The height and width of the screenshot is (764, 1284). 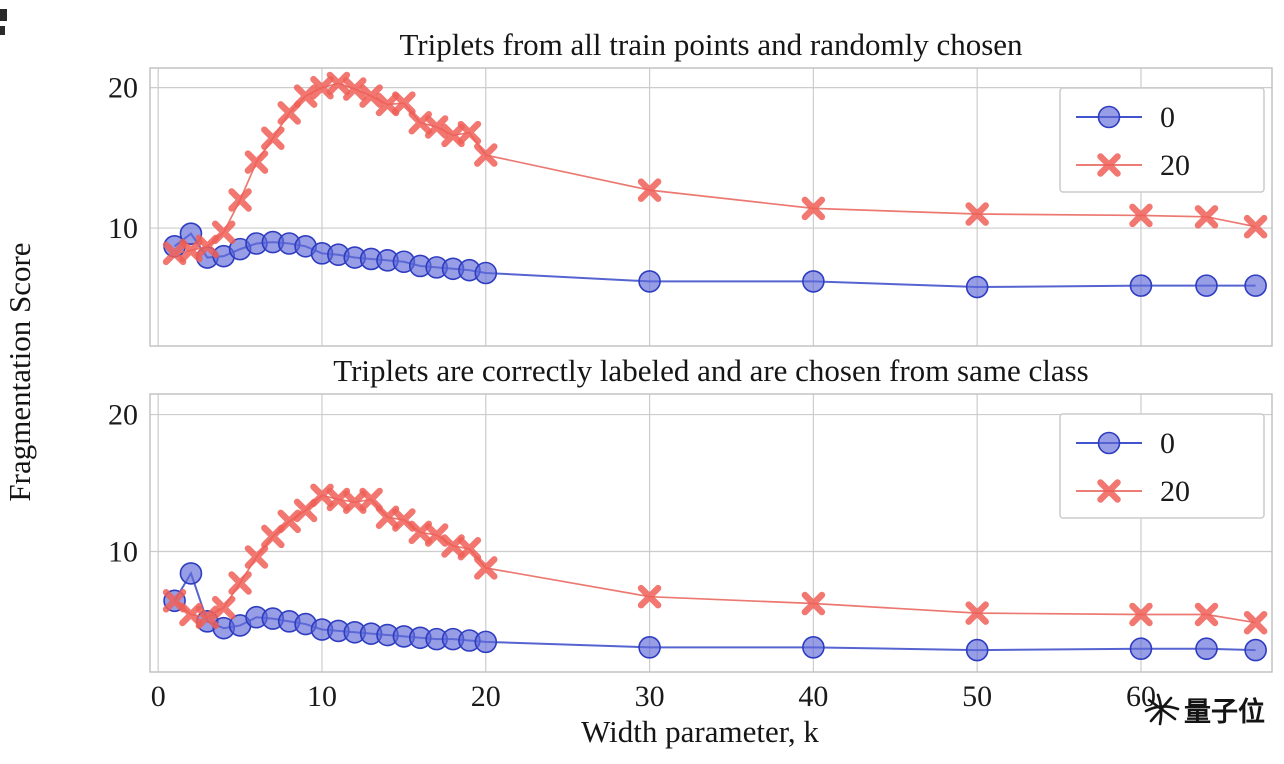 I want to click on x-tick-label: 30, so click(x=650, y=696).